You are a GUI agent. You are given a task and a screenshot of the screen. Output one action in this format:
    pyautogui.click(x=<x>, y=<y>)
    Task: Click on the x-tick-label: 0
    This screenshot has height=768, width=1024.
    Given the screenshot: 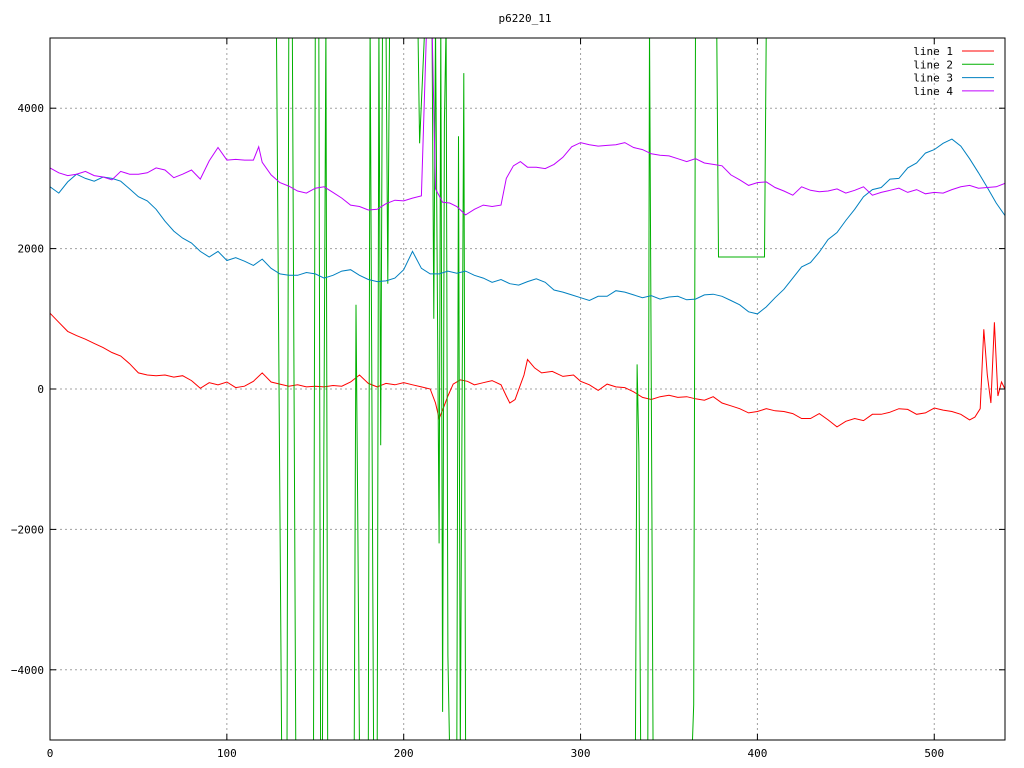 What is the action you would take?
    pyautogui.click(x=50, y=753)
    